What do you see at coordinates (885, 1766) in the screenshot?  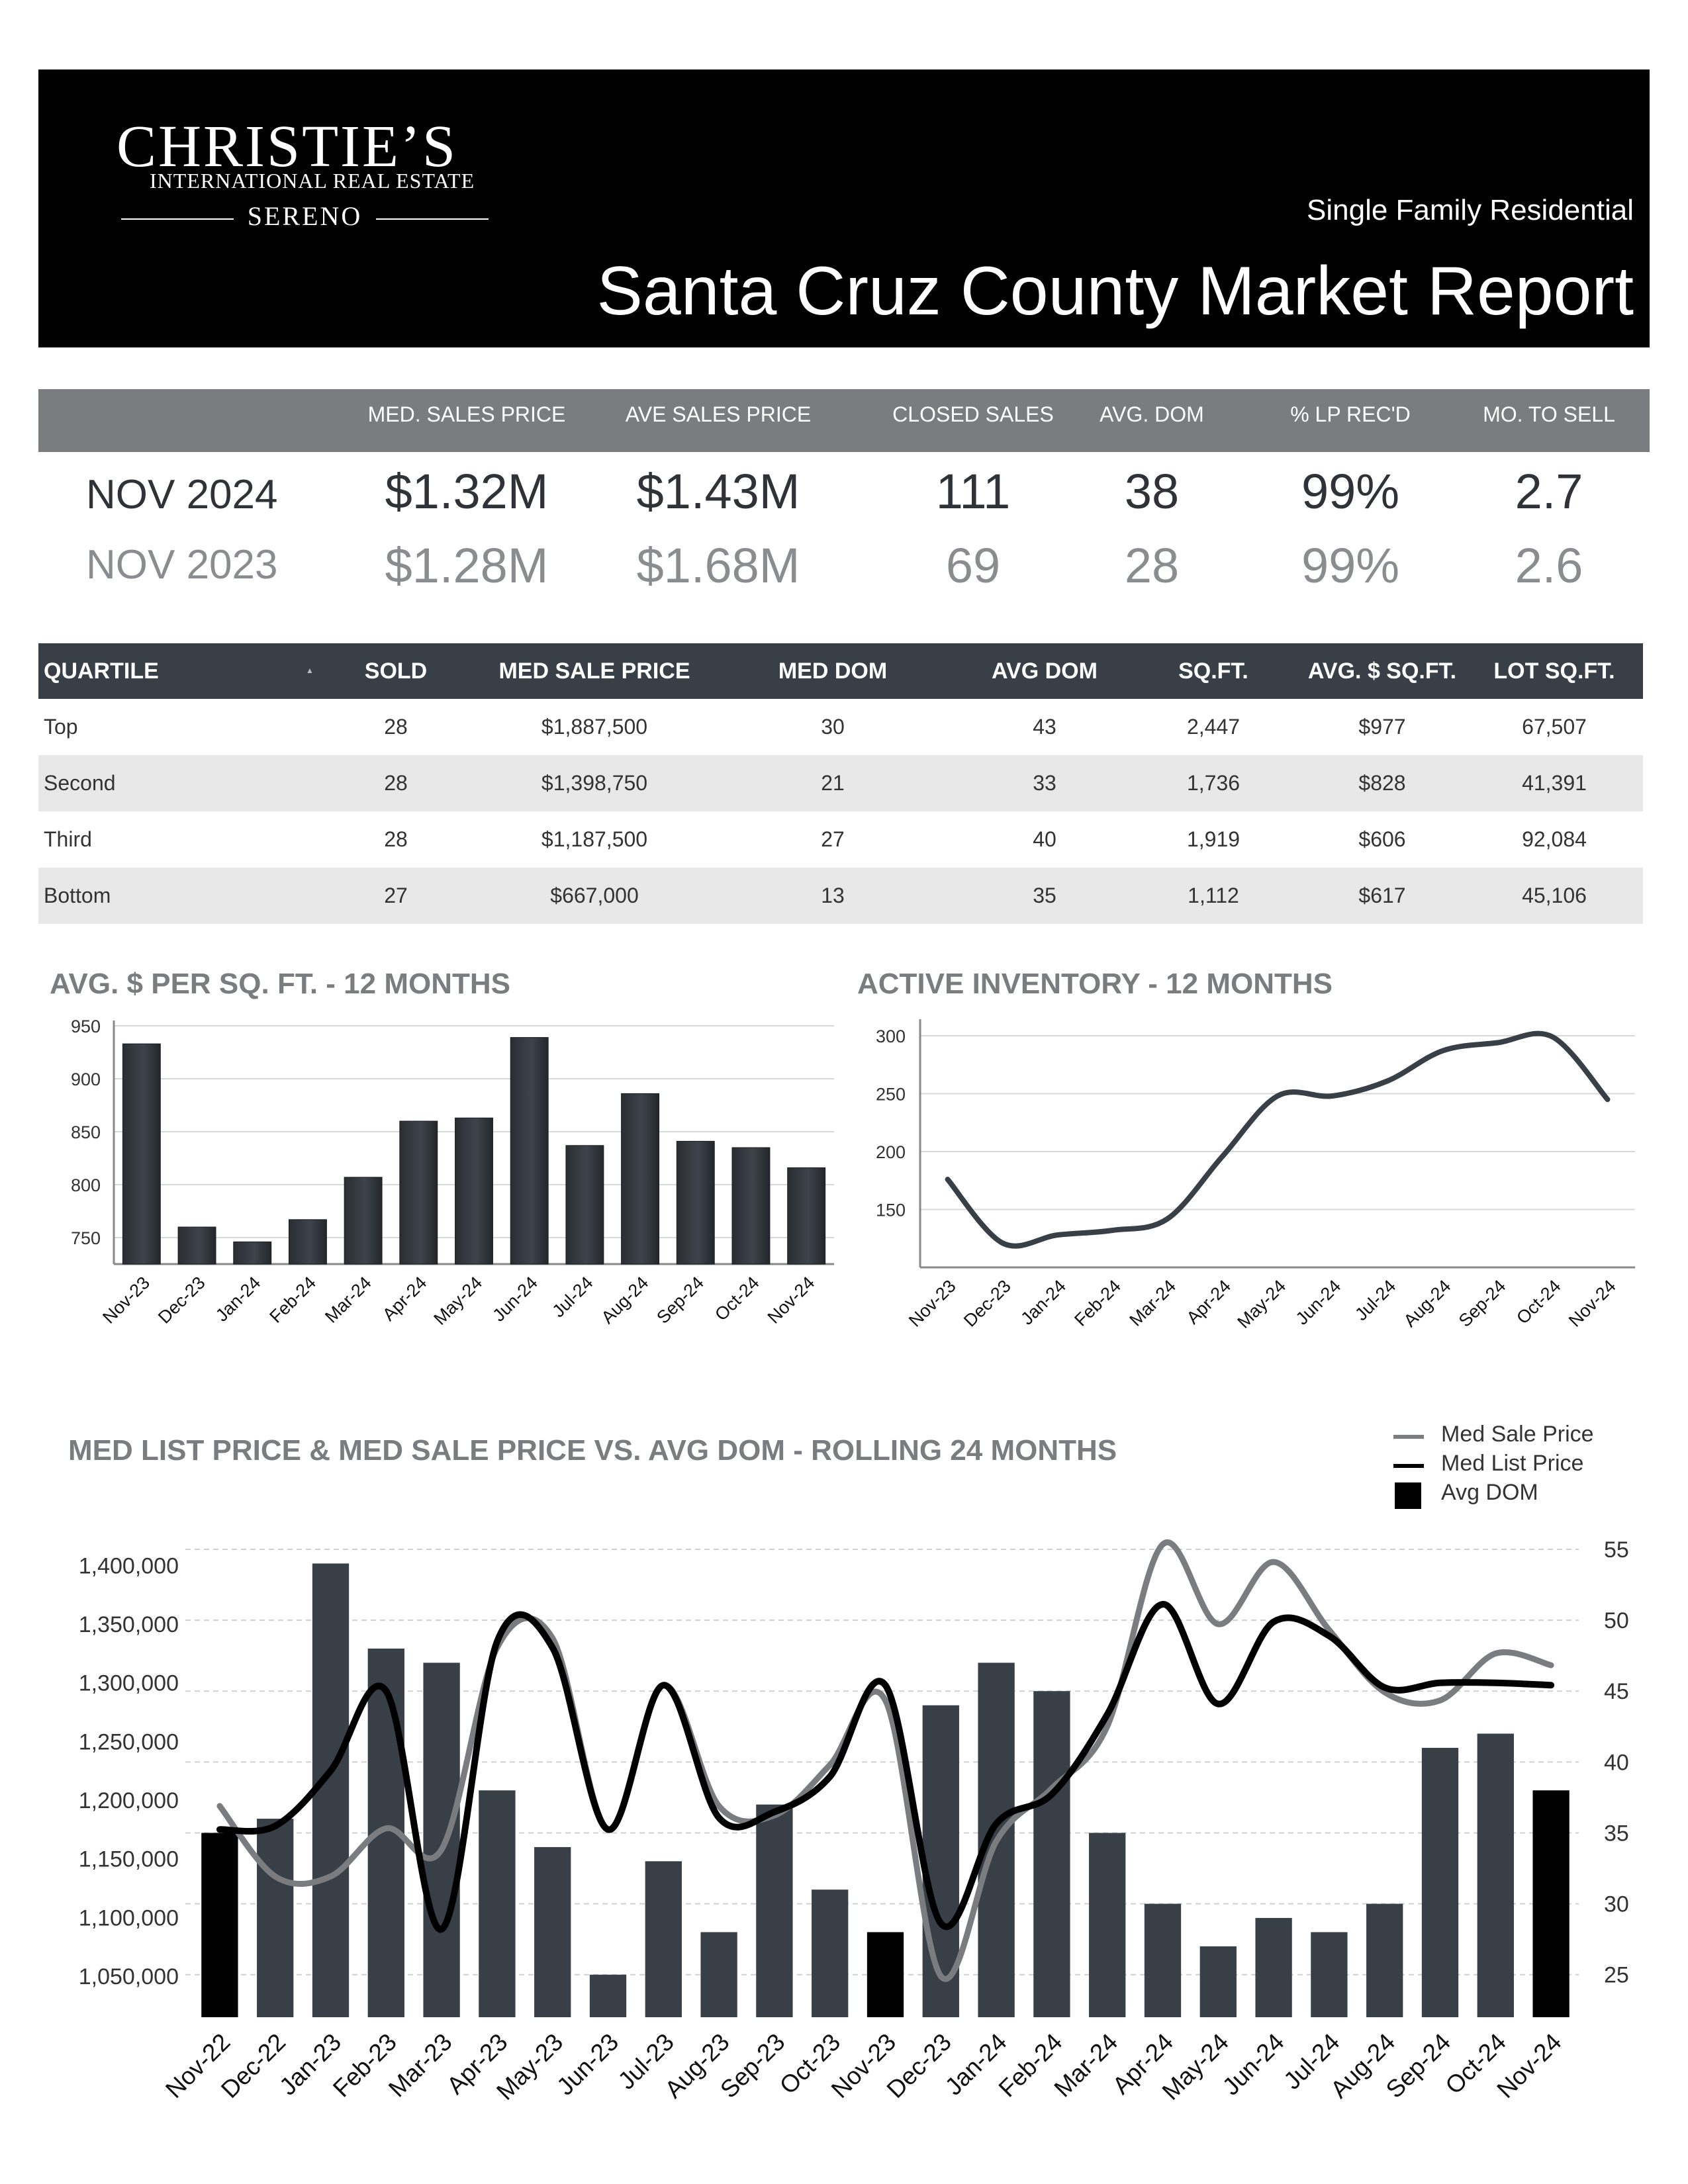 I see `series-line-med-list-price` at bounding box center [885, 1766].